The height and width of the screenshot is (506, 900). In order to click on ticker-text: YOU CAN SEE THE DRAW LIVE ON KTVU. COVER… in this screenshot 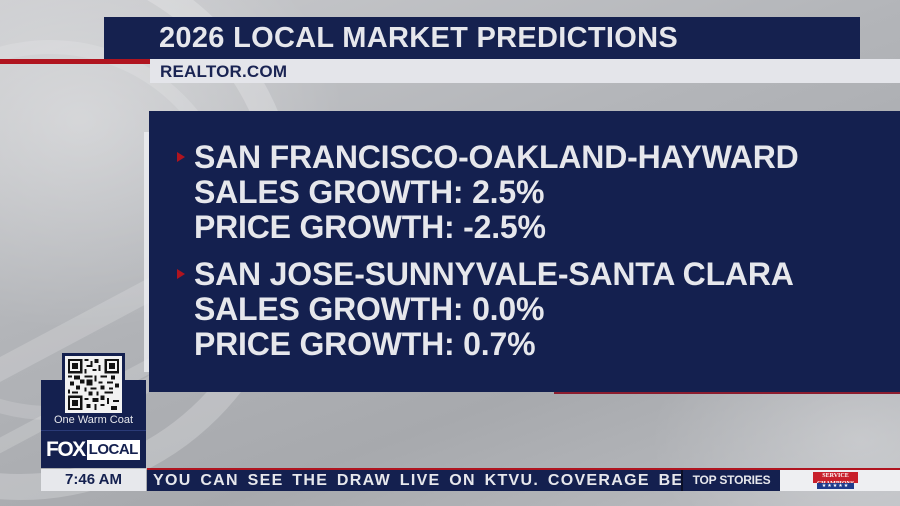, I will do `click(417, 480)`.